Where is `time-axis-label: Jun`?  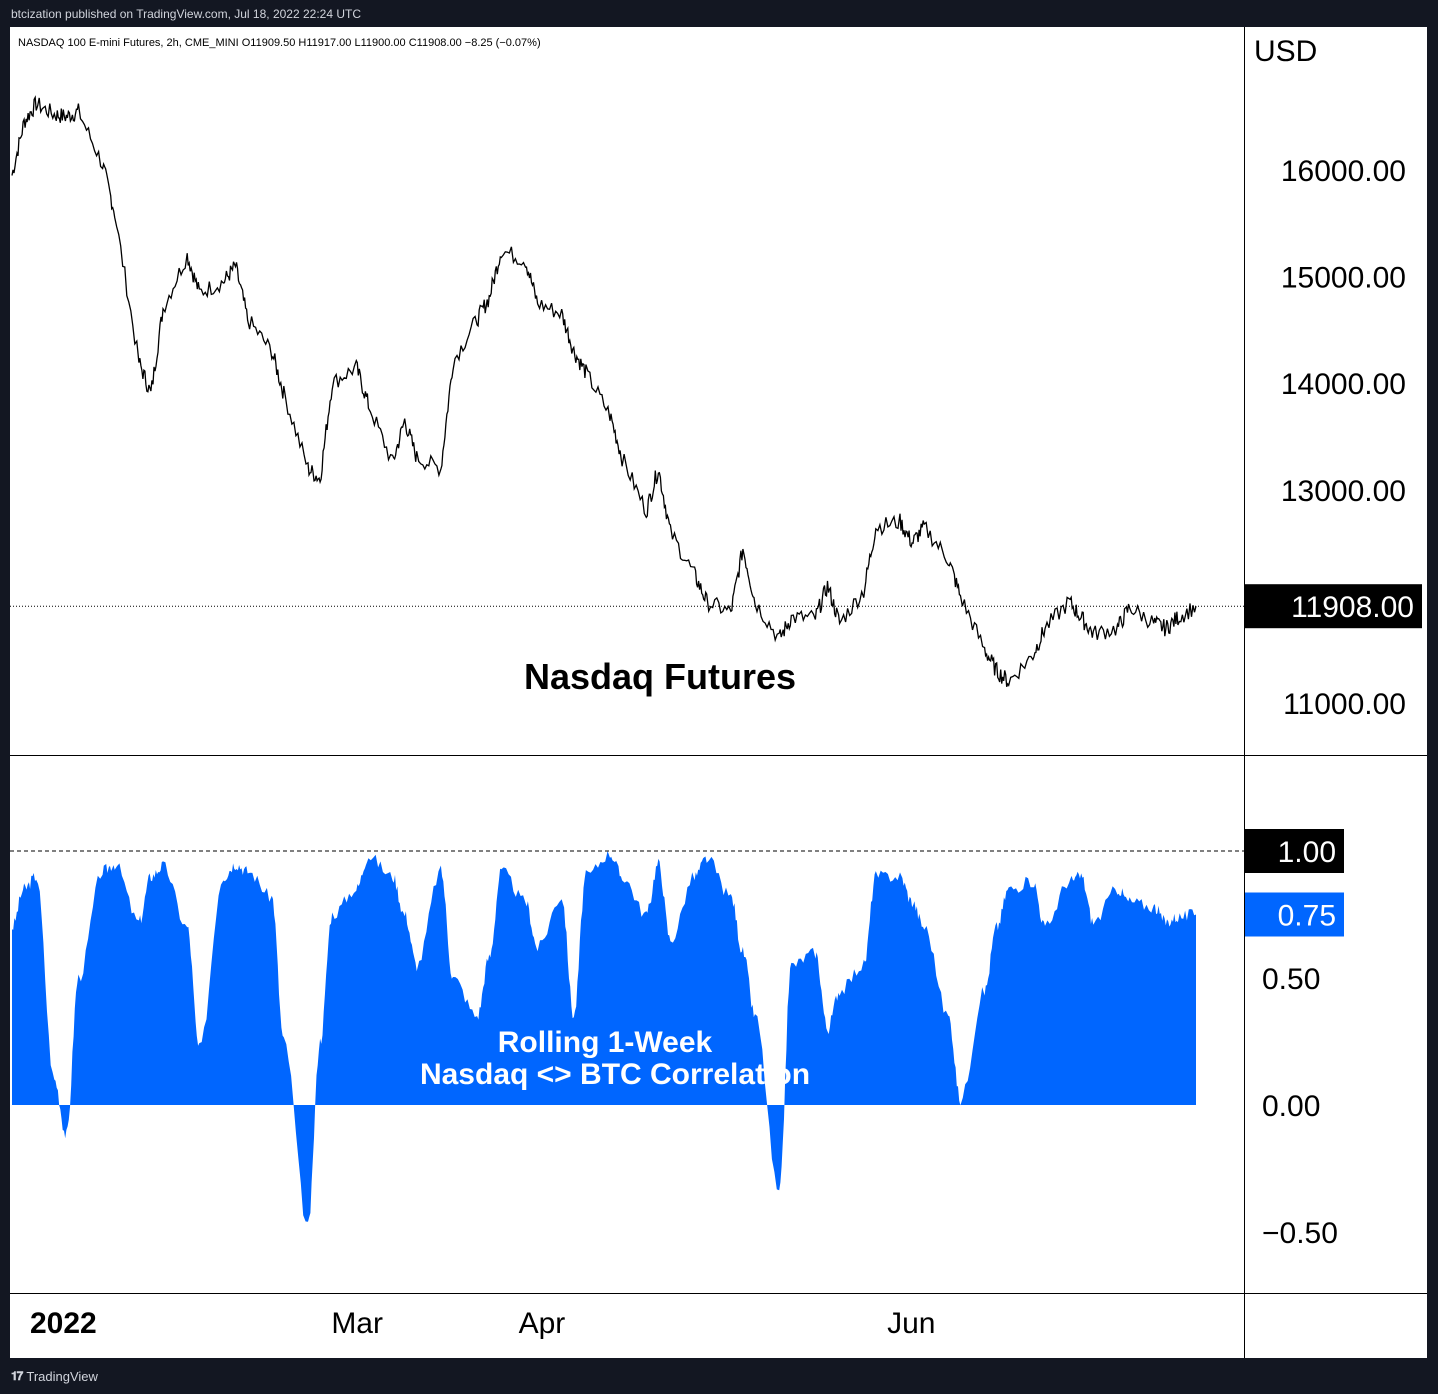
time-axis-label: Jun is located at coordinates (911, 1323).